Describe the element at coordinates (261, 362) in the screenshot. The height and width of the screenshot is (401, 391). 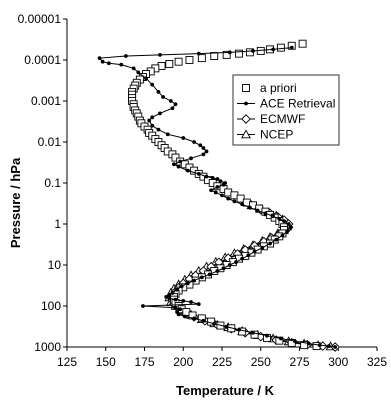
I see `x-tick-label: 250` at that location.